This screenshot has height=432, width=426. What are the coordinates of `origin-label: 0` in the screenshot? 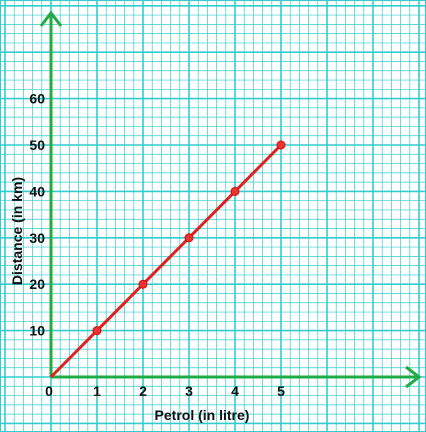 It's located at (49, 391).